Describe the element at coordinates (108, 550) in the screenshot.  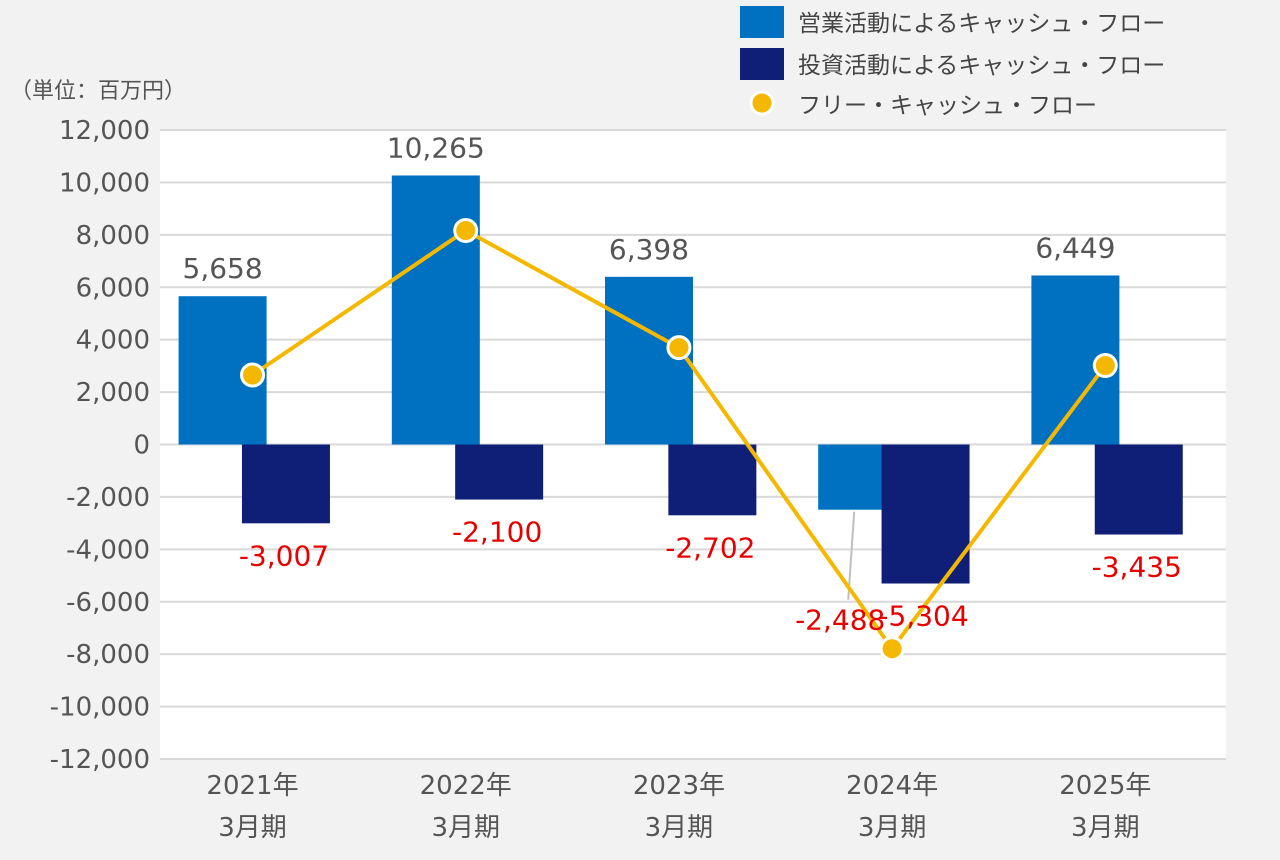
I see `y-tick-label: -4,000` at that location.